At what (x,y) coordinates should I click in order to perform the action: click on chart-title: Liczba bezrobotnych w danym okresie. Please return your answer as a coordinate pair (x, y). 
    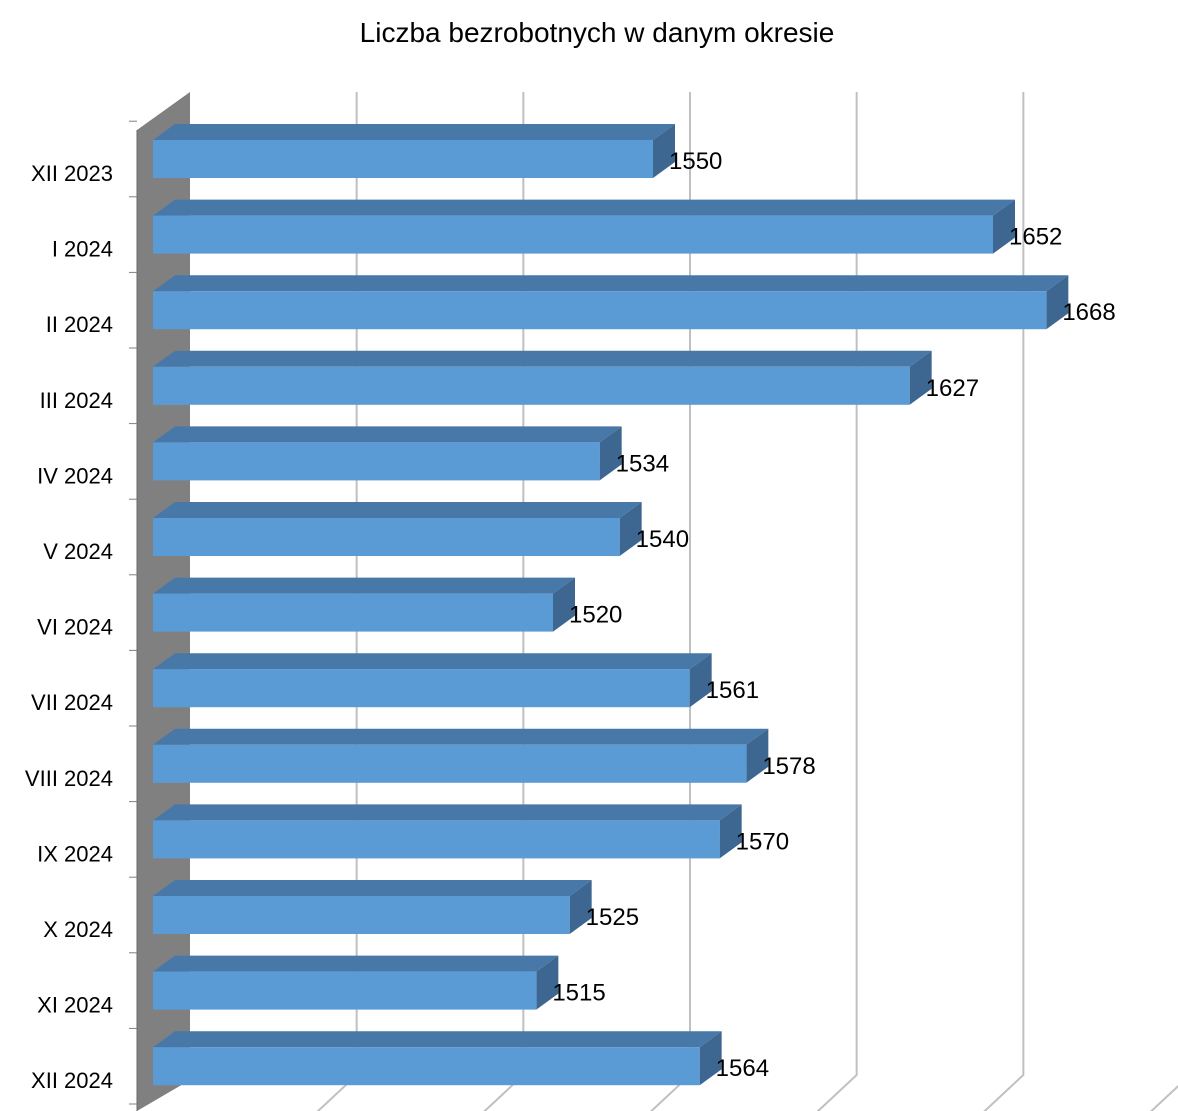
    Looking at the image, I should click on (597, 32).